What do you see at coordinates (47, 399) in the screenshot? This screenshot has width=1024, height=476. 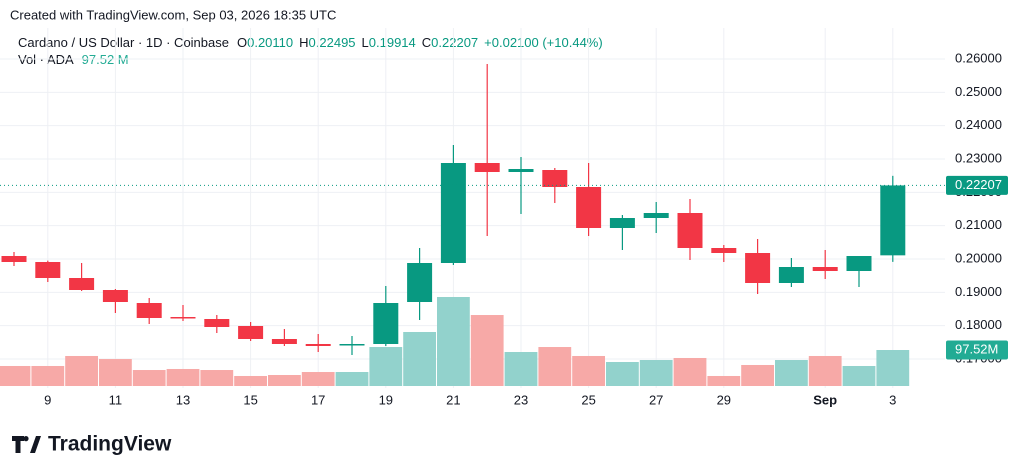 I see `x-tick-label: 9` at bounding box center [47, 399].